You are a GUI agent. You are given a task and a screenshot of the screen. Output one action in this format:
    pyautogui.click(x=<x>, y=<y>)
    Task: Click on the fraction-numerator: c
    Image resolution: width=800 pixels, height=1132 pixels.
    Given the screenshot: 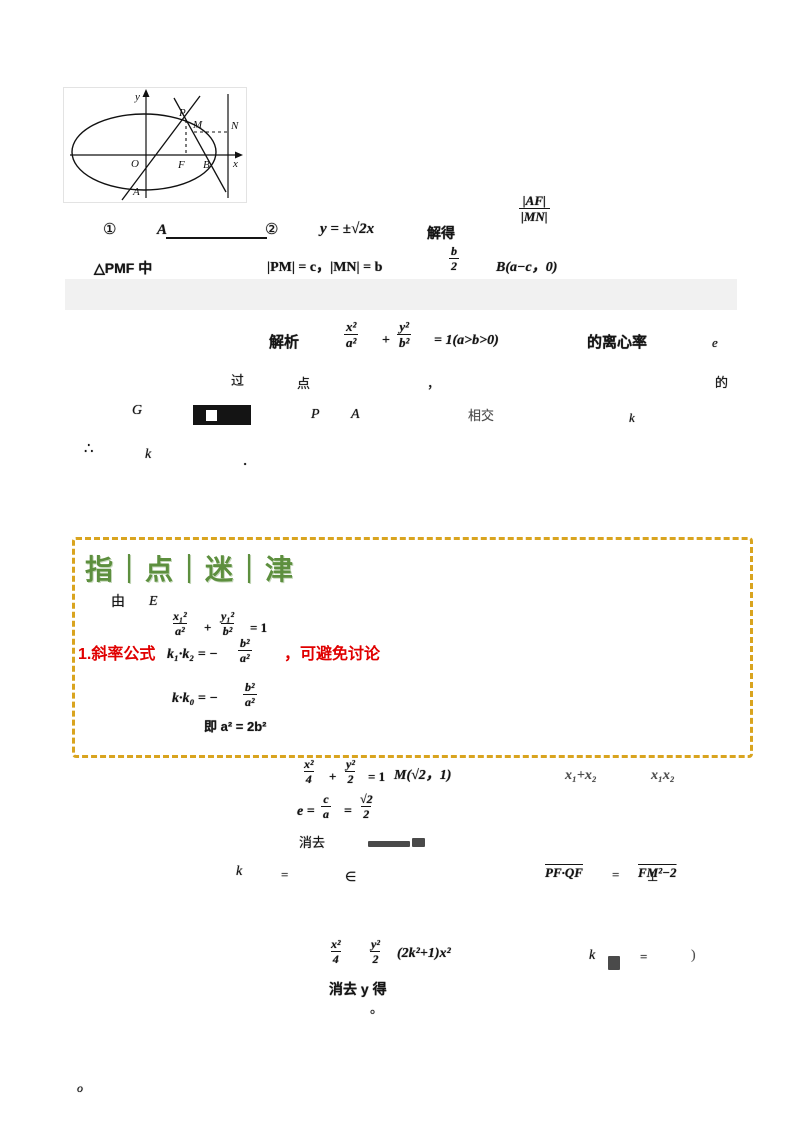 What is the action you would take?
    pyautogui.click(x=326, y=799)
    